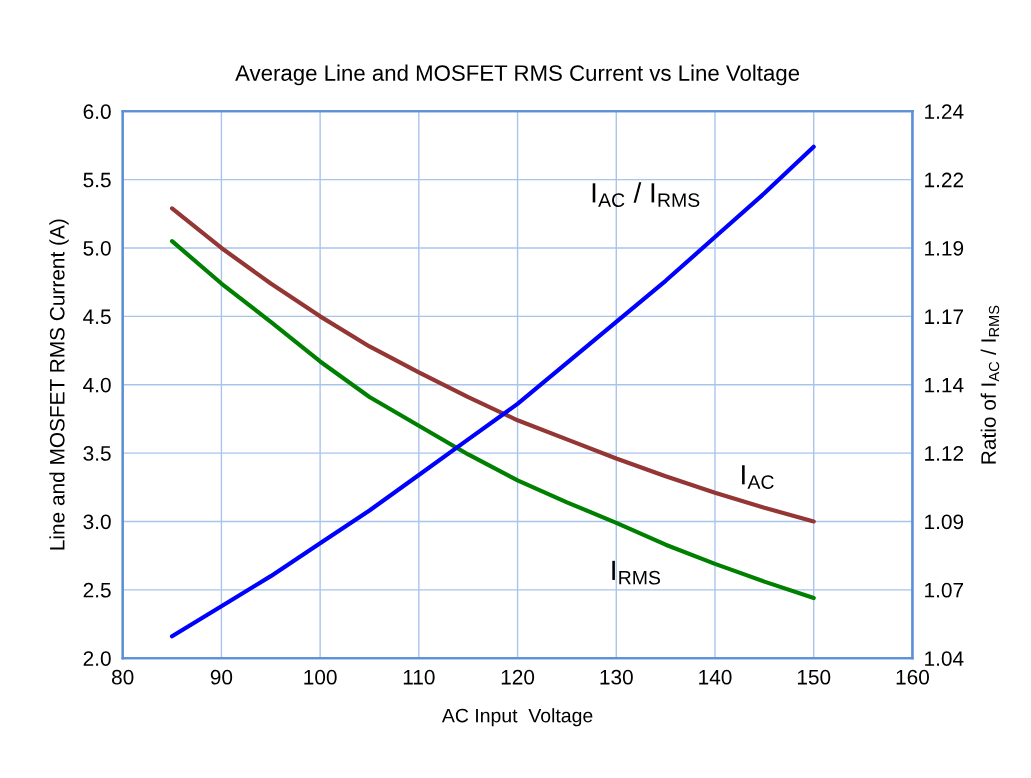 The width and height of the screenshot is (1031, 778). I want to click on y-tick-label: 6.0, so click(97, 112).